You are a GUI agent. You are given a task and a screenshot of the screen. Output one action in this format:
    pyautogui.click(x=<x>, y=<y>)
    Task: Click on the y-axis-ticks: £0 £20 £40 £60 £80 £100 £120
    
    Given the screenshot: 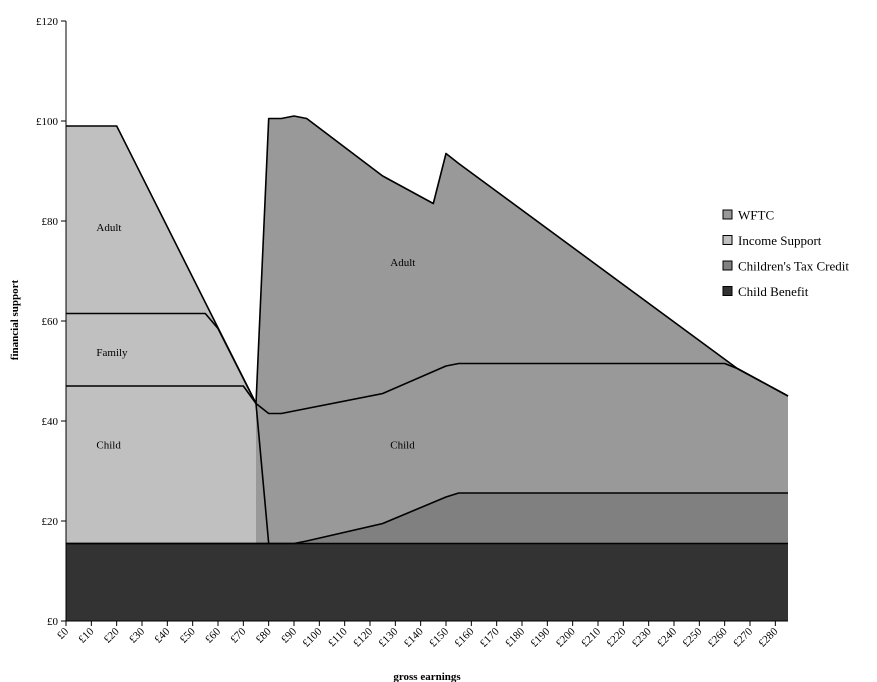 What is the action you would take?
    pyautogui.click(x=51, y=322)
    